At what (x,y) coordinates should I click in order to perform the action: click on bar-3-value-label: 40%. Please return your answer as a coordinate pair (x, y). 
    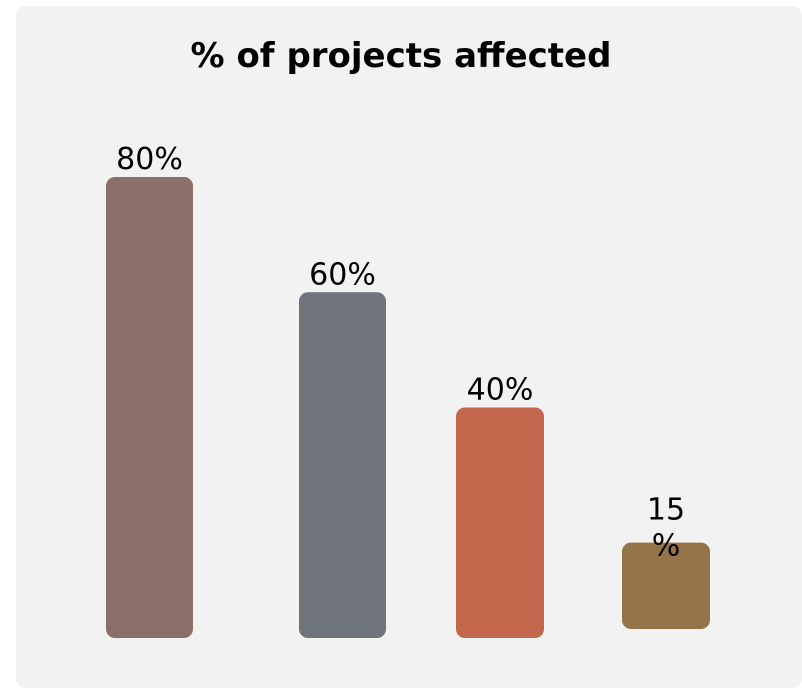
    Looking at the image, I should click on (500, 390).